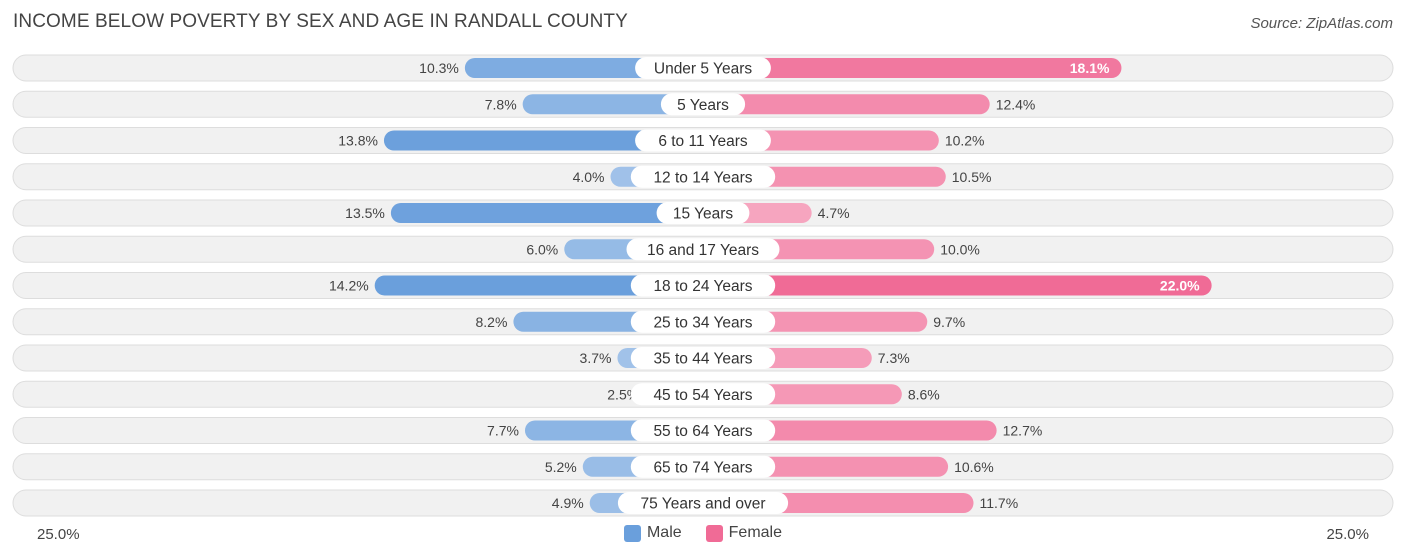  What do you see at coordinates (1180, 286) in the screenshot?
I see `value-label-female: 22.0%` at bounding box center [1180, 286].